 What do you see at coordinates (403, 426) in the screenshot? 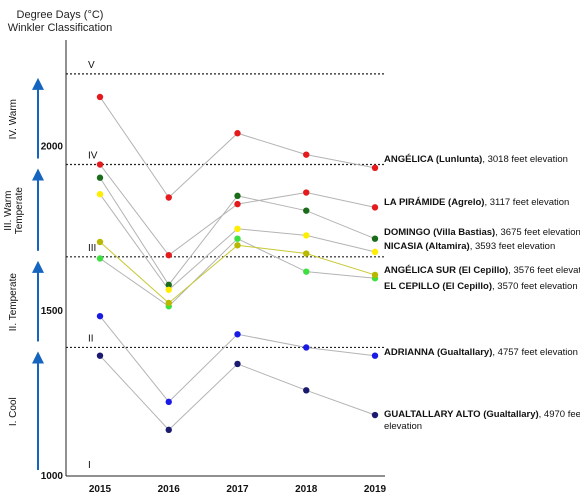
I see `series-label-8-cont: elevation` at bounding box center [403, 426].